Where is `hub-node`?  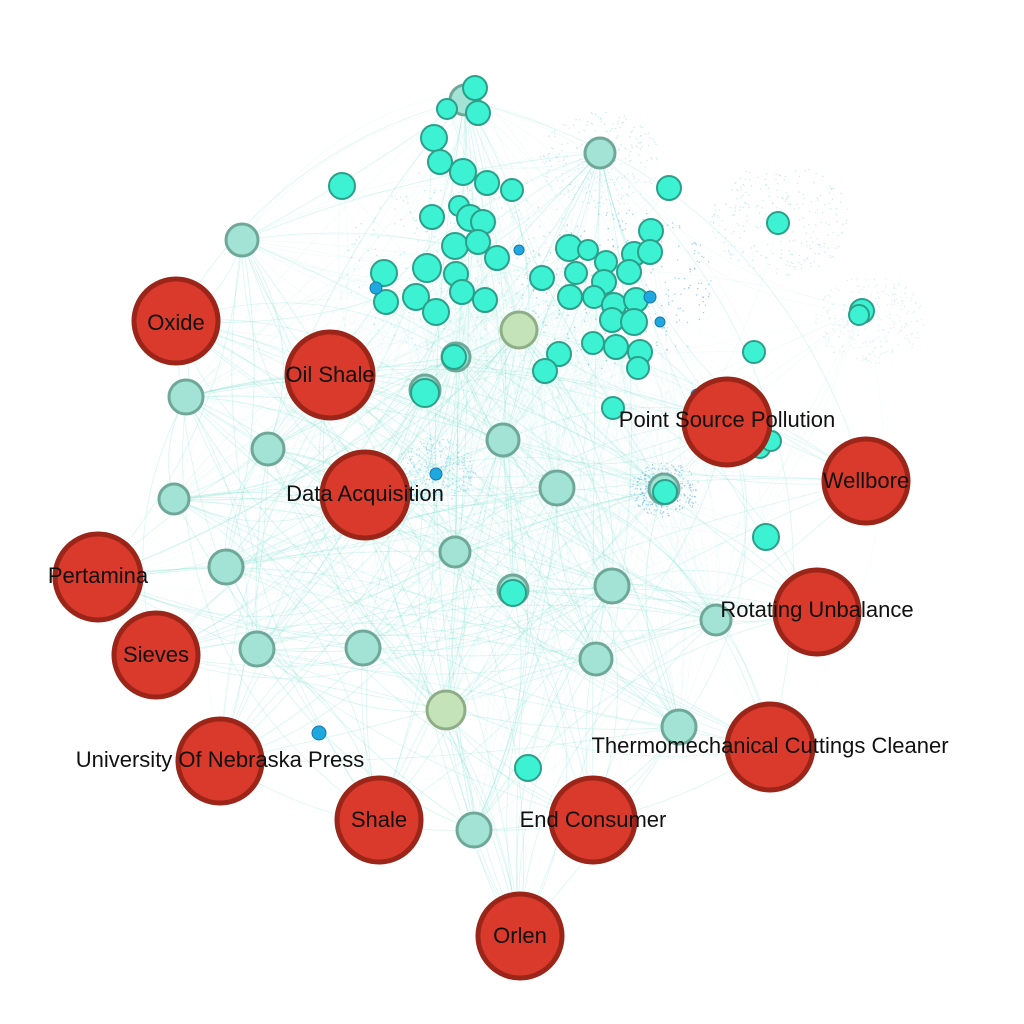 hub-node is located at coordinates (520, 936).